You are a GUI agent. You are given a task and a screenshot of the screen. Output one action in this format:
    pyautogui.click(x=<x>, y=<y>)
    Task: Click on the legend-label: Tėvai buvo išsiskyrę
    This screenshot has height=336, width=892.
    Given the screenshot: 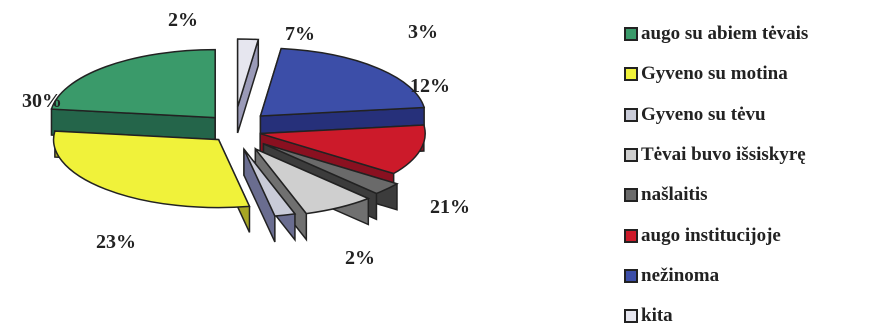 What is the action you would take?
    pyautogui.click(x=723, y=155)
    